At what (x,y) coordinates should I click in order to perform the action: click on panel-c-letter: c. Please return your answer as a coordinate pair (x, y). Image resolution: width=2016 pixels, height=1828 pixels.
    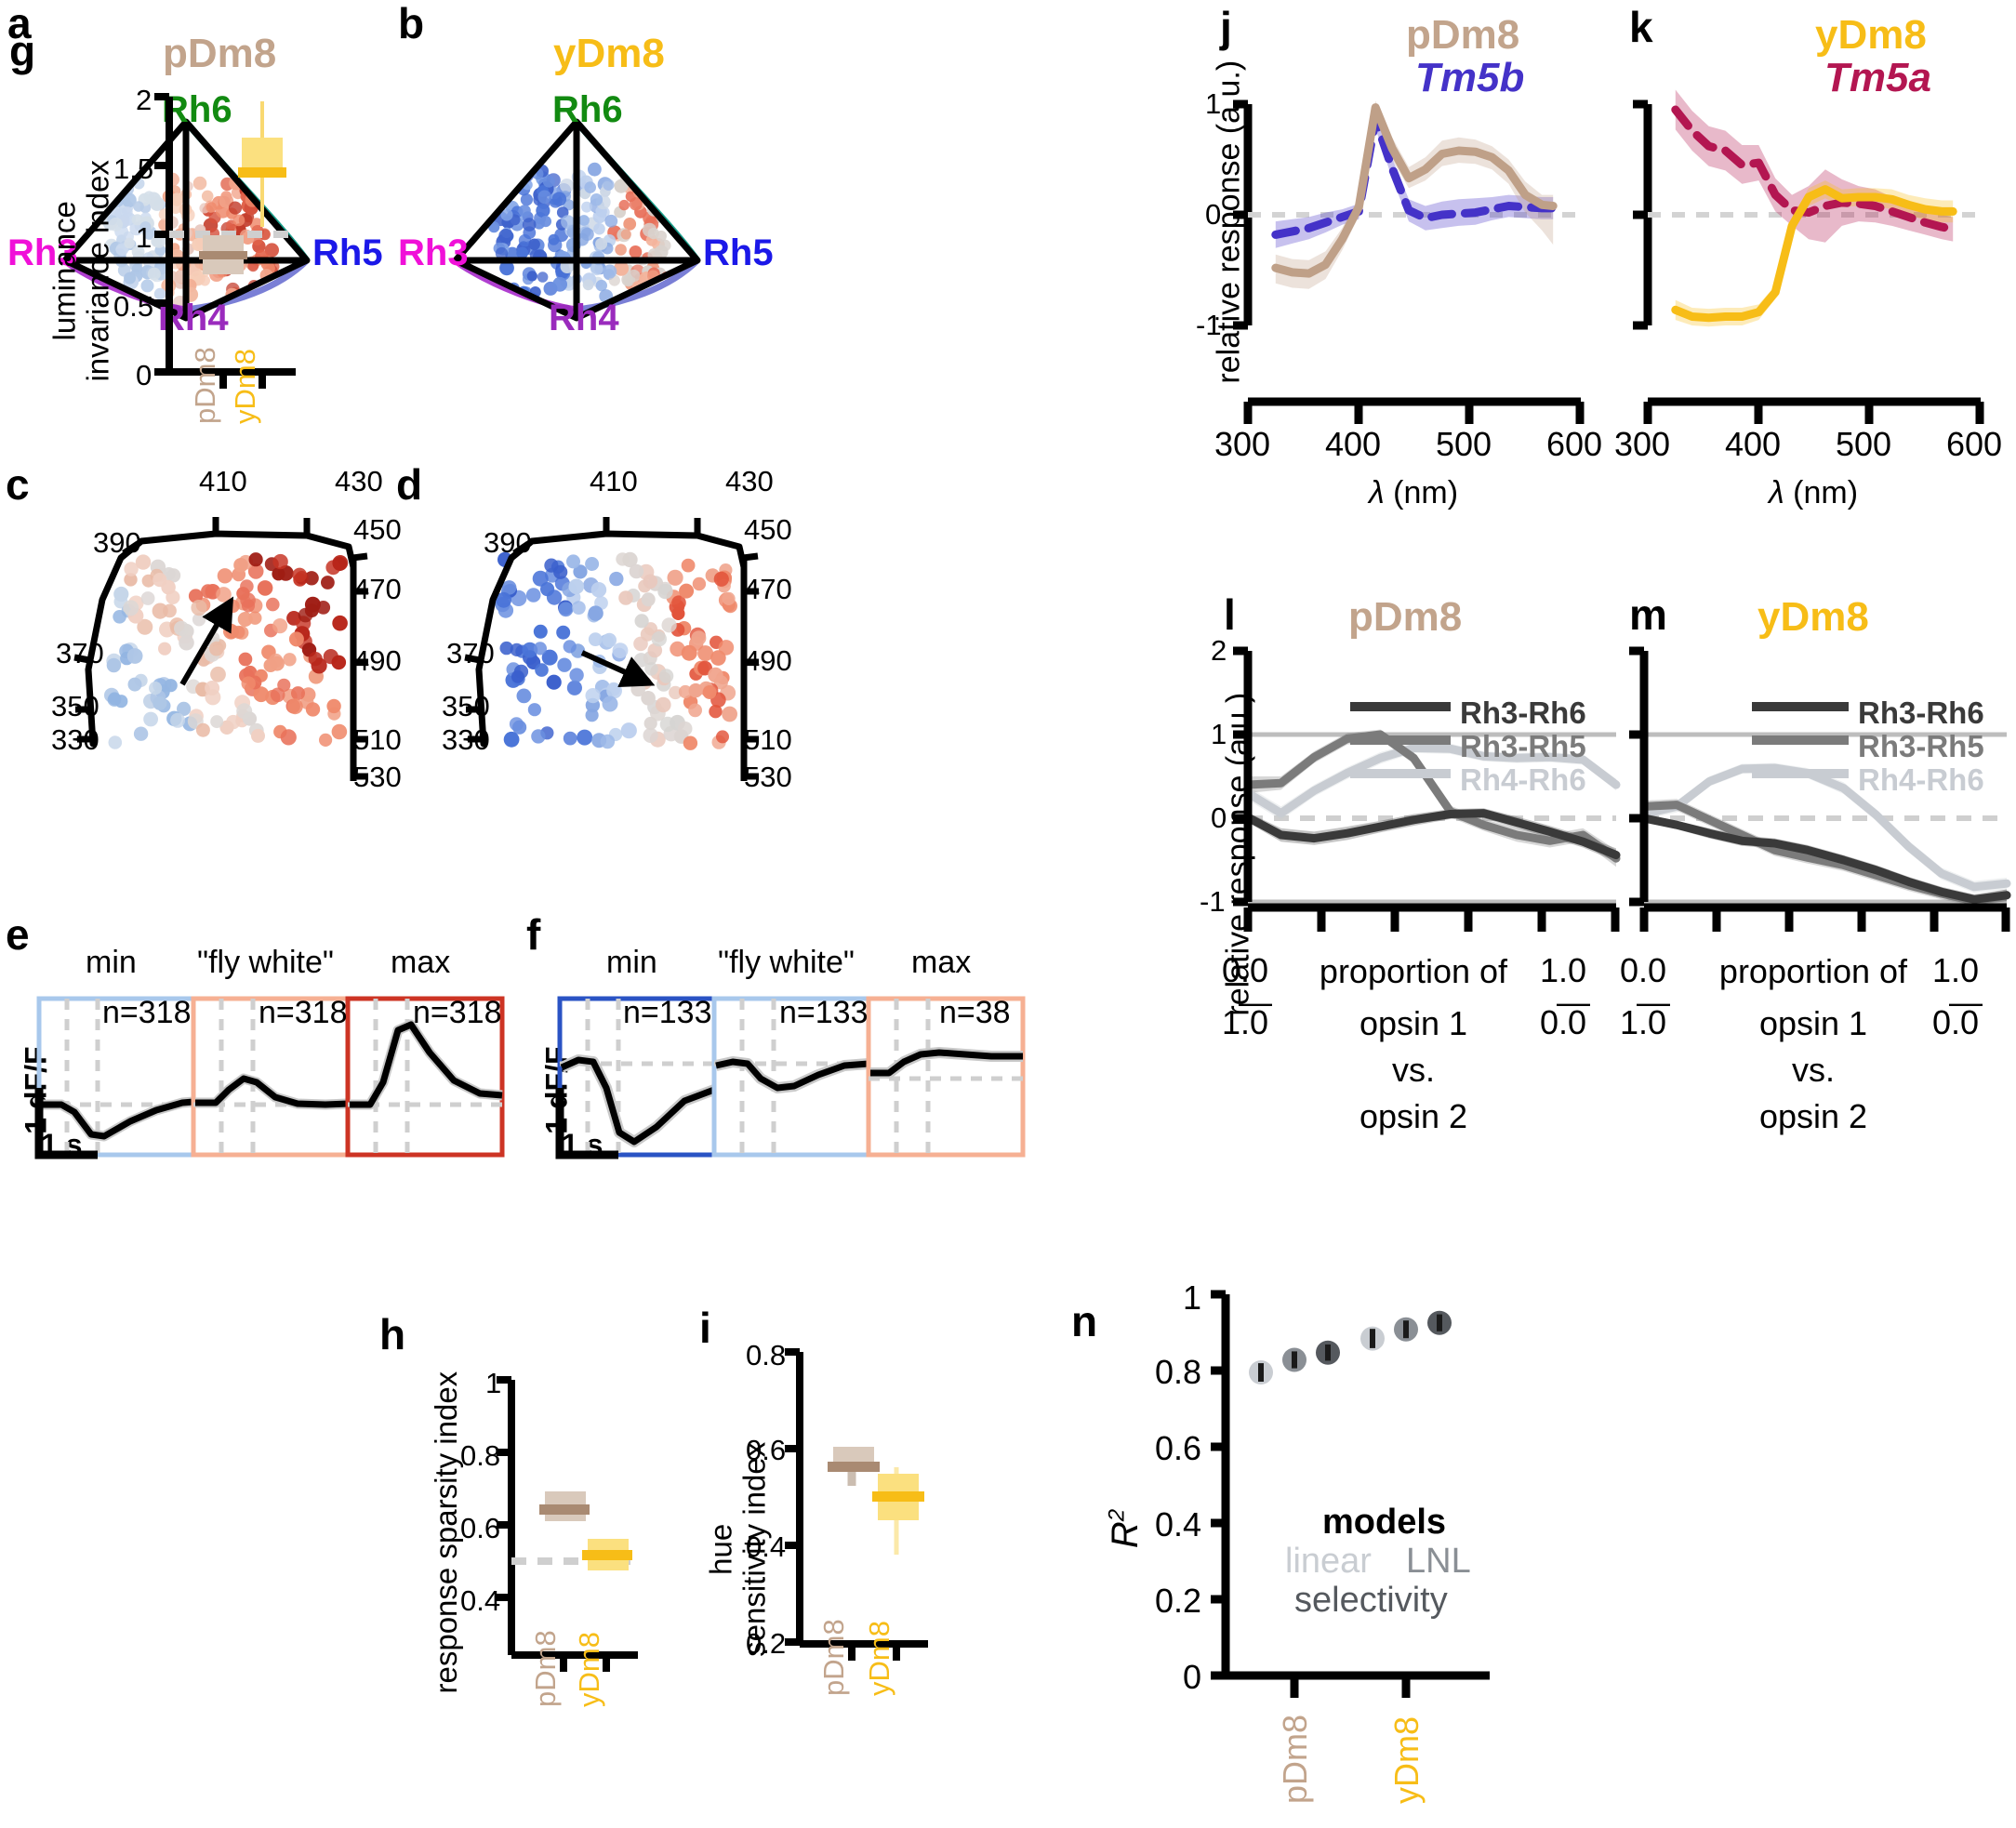
    Looking at the image, I should click on (18, 484).